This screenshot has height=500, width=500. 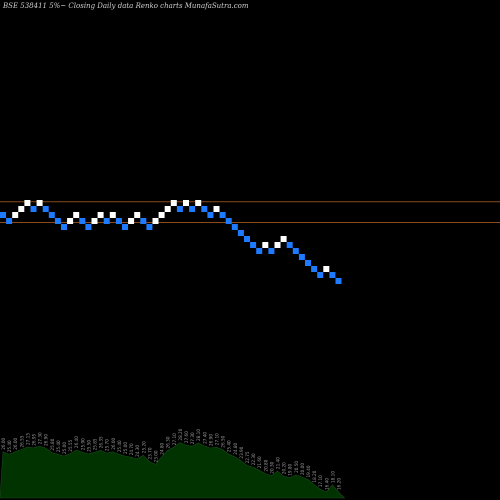 I want to click on price-label: 21.40, so click(x=278, y=463).